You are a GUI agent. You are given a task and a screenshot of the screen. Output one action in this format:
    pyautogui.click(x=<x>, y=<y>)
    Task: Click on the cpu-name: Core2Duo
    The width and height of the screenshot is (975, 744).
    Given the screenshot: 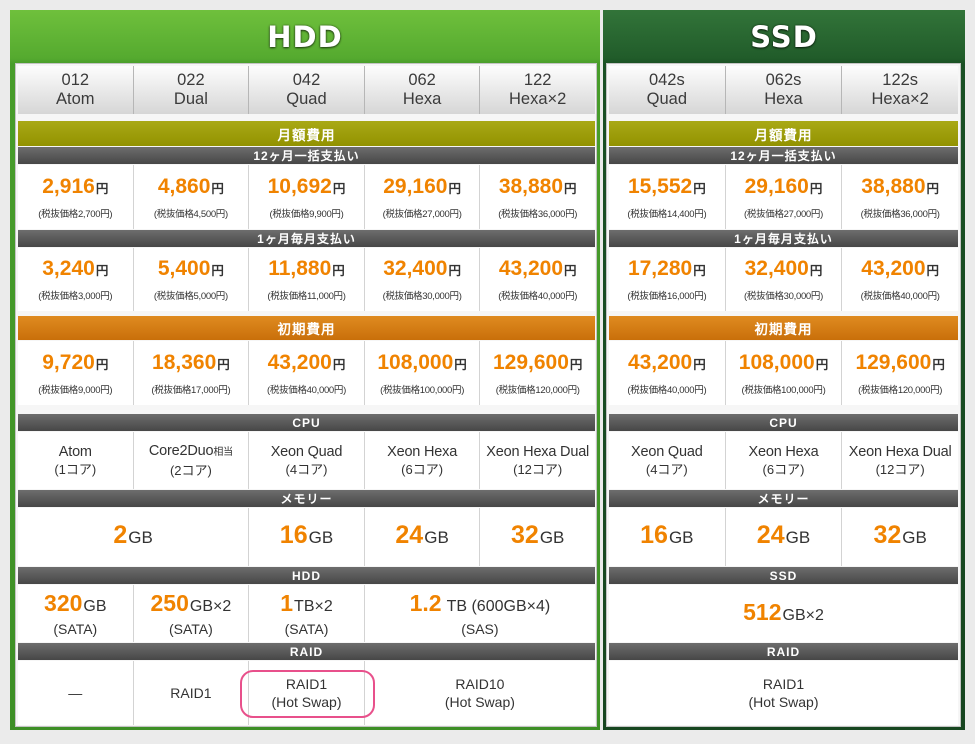 What is the action you would take?
    pyautogui.click(x=181, y=451)
    